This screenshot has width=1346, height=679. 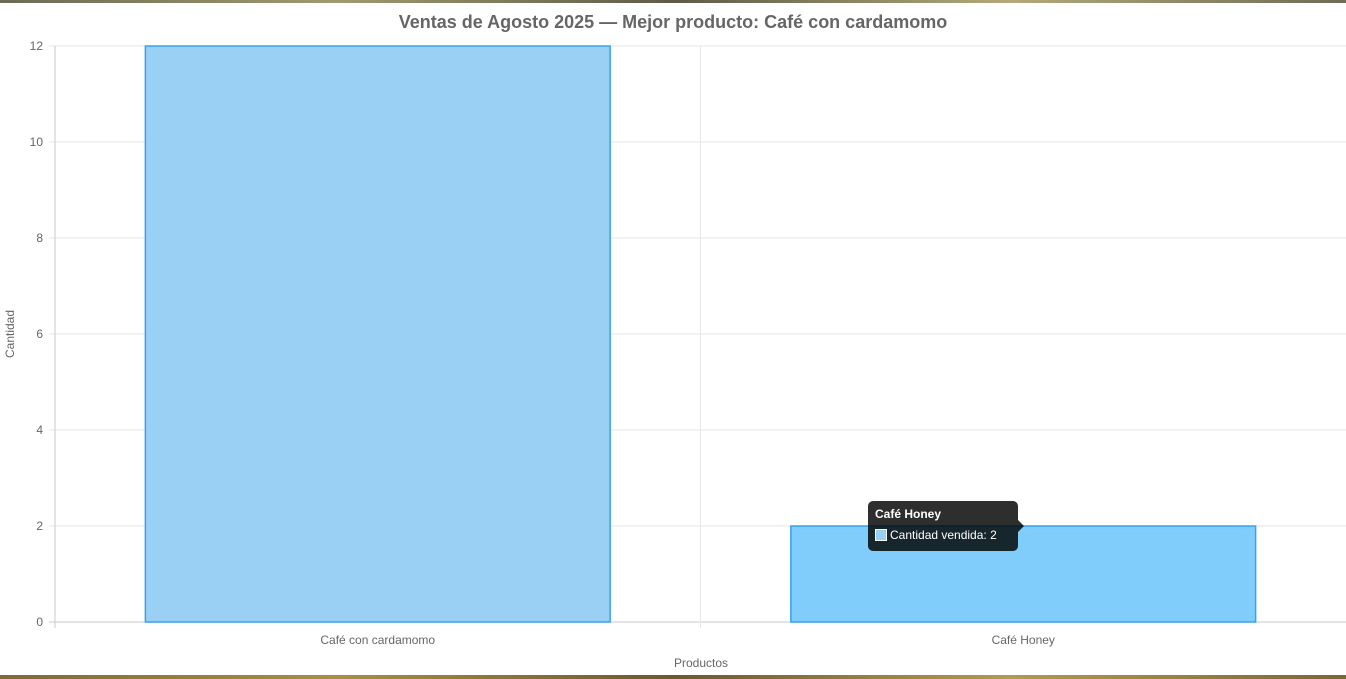 What do you see at coordinates (39, 334) in the screenshot?
I see `y-tick-label: 6` at bounding box center [39, 334].